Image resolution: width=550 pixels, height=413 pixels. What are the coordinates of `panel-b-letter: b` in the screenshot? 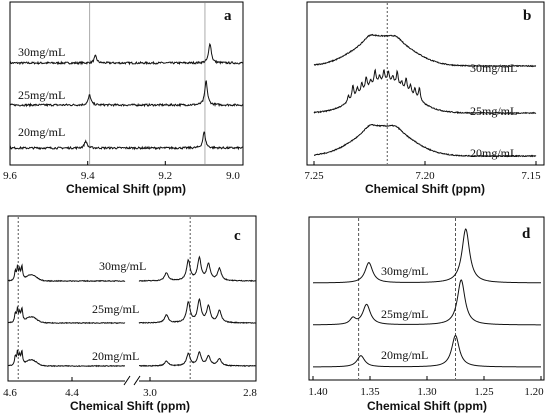 It's located at (527, 16).